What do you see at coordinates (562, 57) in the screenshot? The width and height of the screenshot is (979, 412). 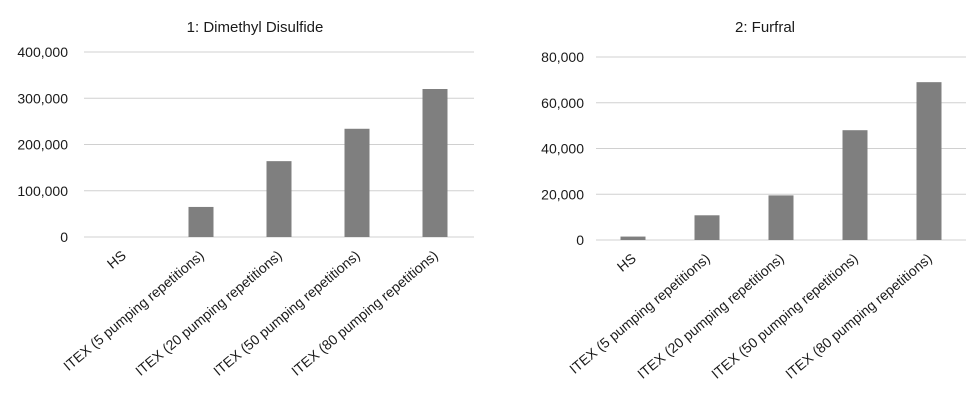 I see `y-tick-label: 80,000` at bounding box center [562, 57].